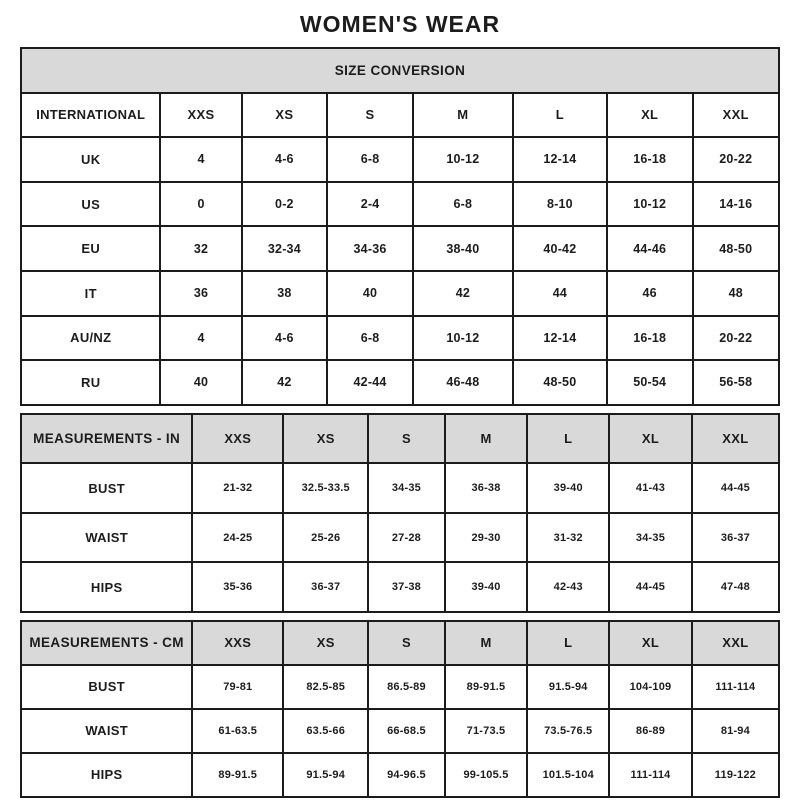  I want to click on cell: 32, so click(201, 248).